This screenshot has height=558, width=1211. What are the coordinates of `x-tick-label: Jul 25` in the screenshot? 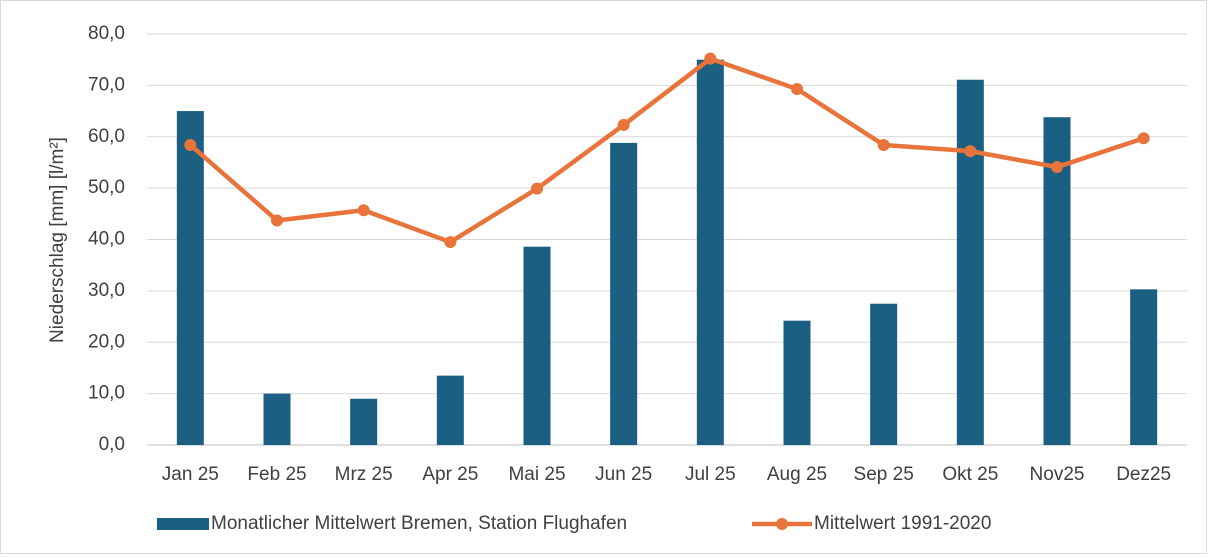 It's located at (710, 474).